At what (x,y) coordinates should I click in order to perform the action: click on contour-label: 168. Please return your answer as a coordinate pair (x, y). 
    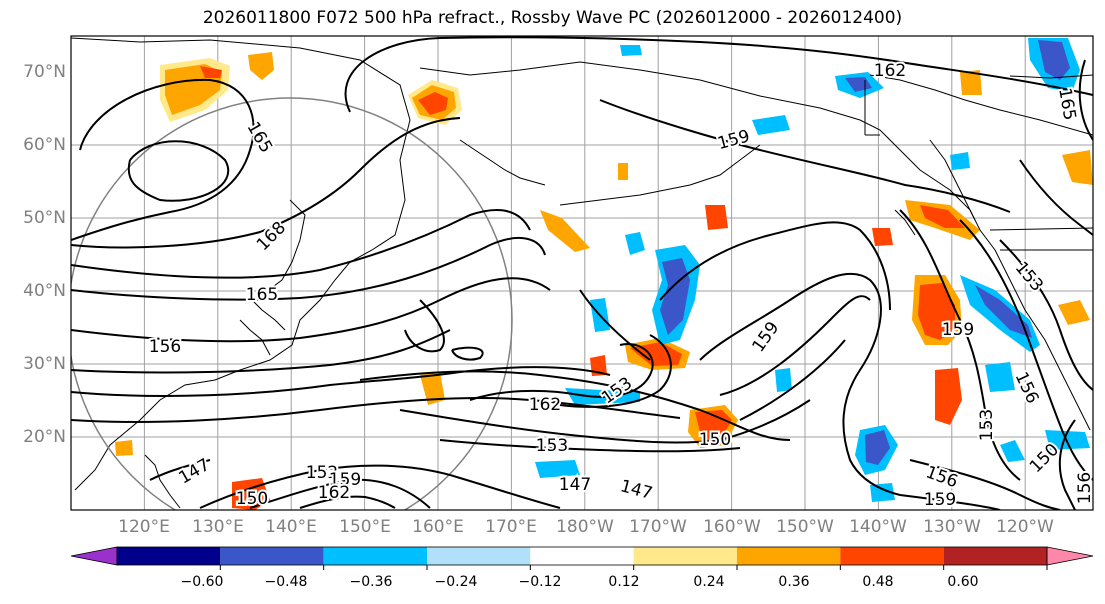
    Looking at the image, I should click on (271, 236).